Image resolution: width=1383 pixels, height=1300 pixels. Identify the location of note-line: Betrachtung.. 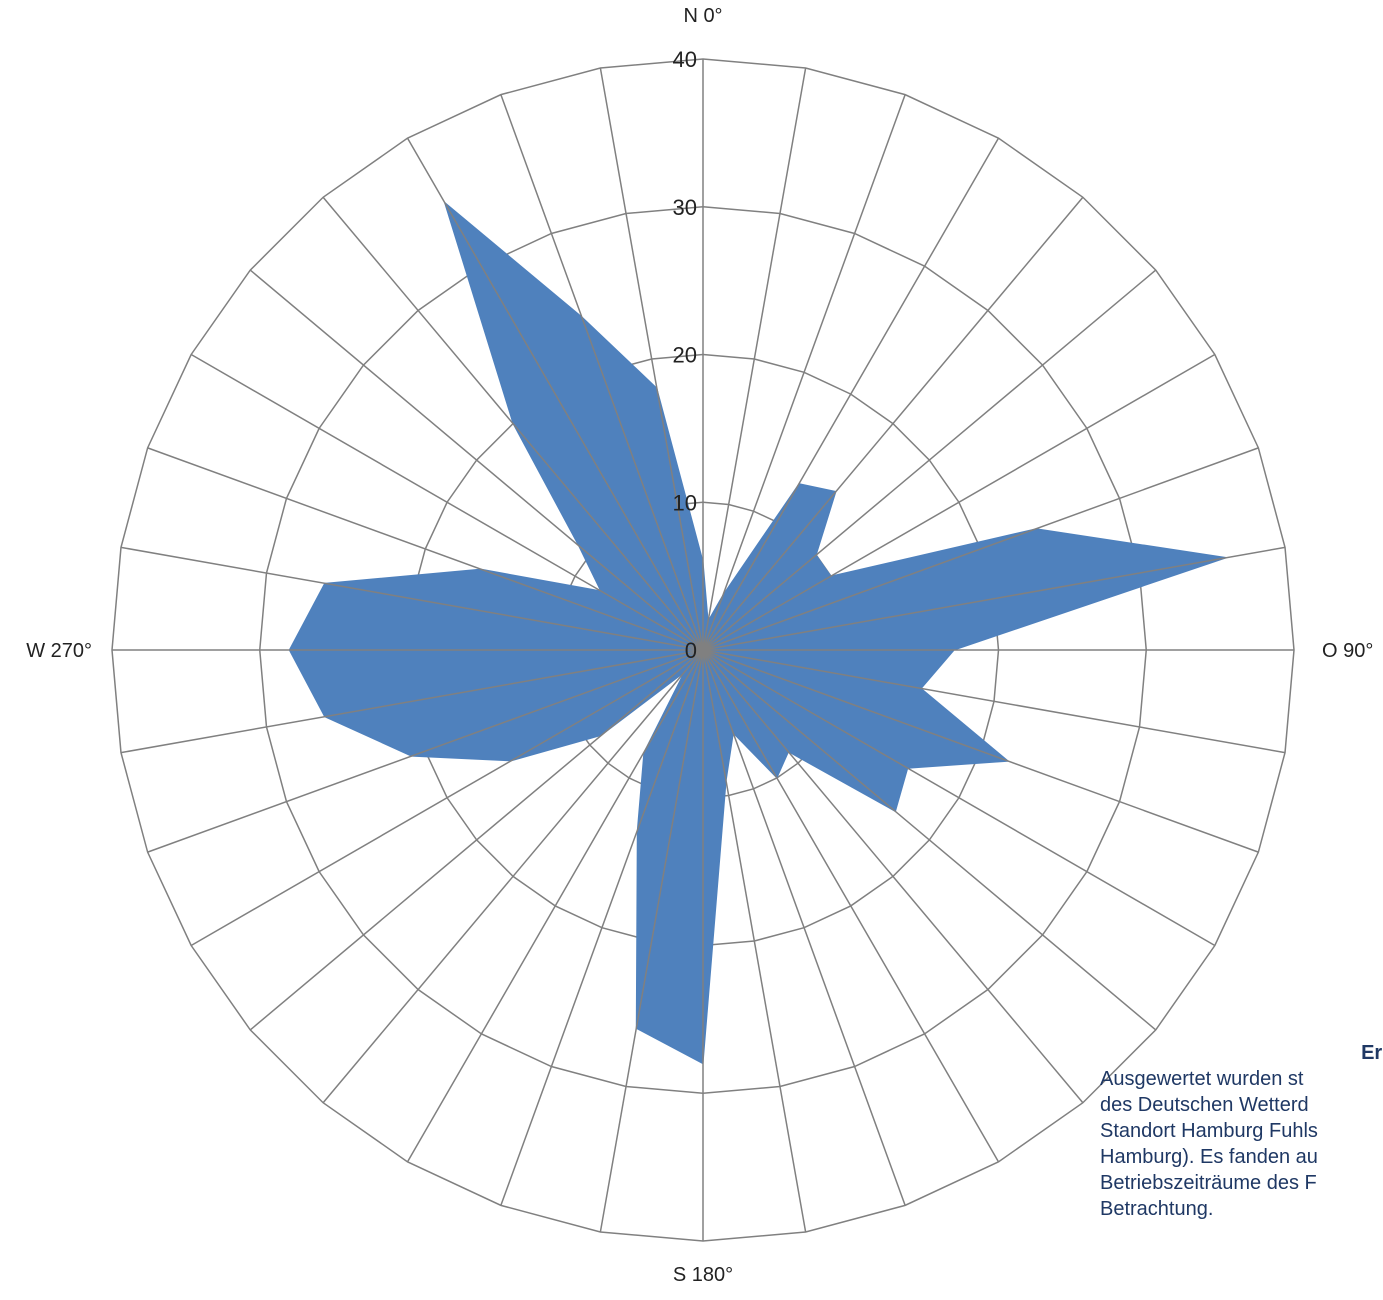
(1157, 1209).